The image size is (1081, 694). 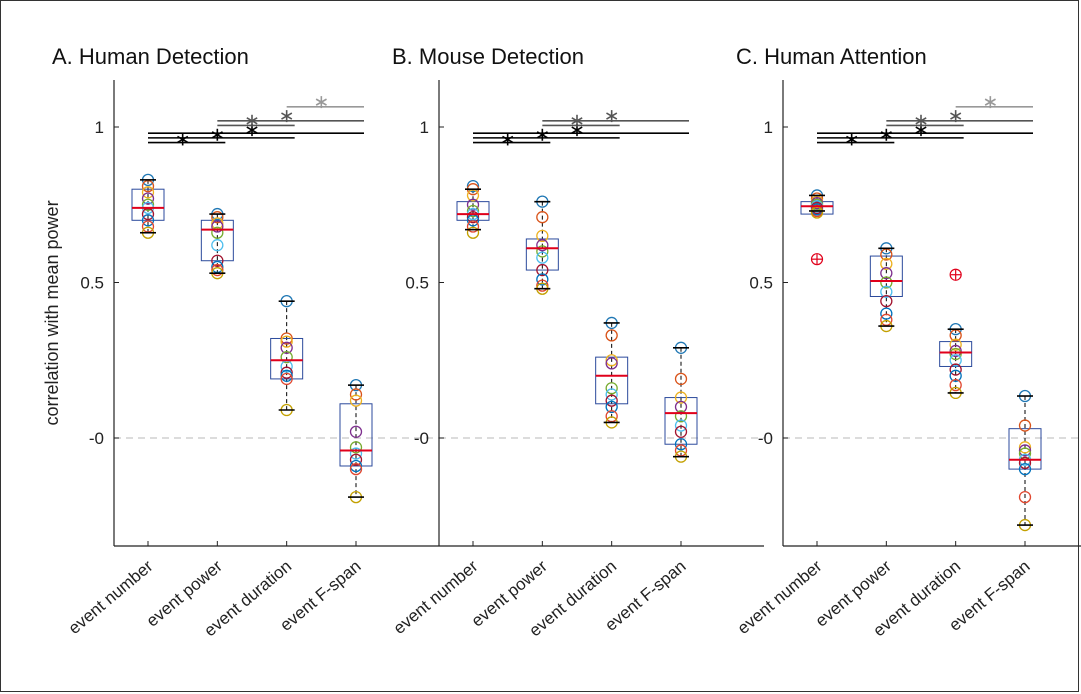 What do you see at coordinates (150, 56) in the screenshot?
I see `panel-title: A. Human Detection` at bounding box center [150, 56].